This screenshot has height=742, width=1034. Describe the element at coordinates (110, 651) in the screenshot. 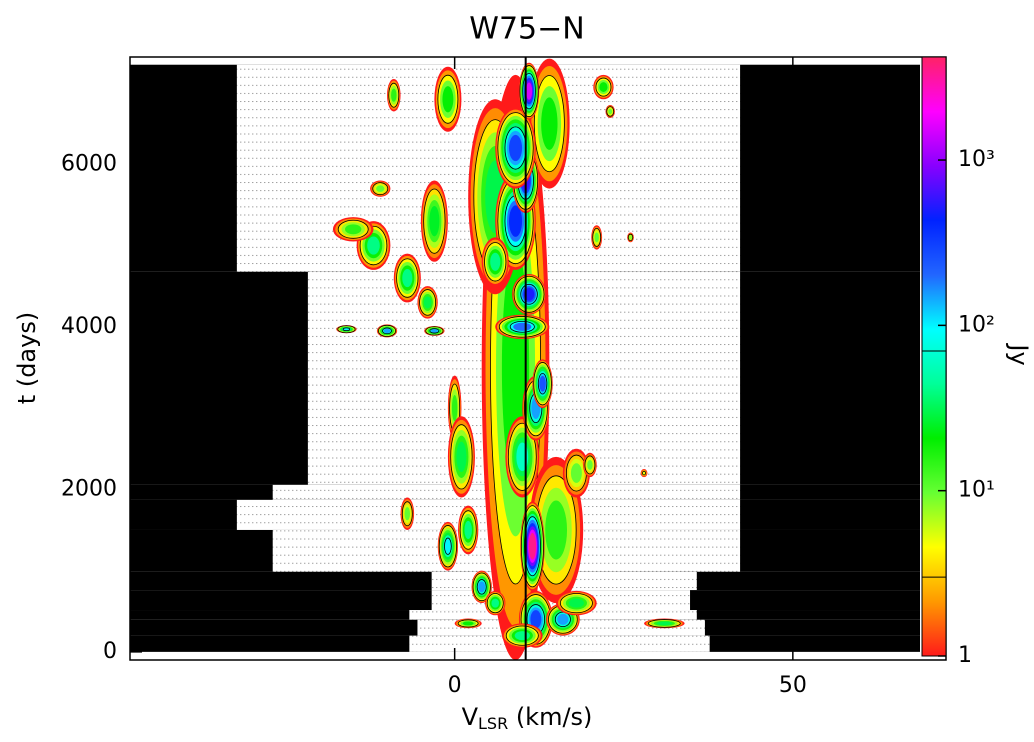

I see `y-tick-label: 0` at that location.